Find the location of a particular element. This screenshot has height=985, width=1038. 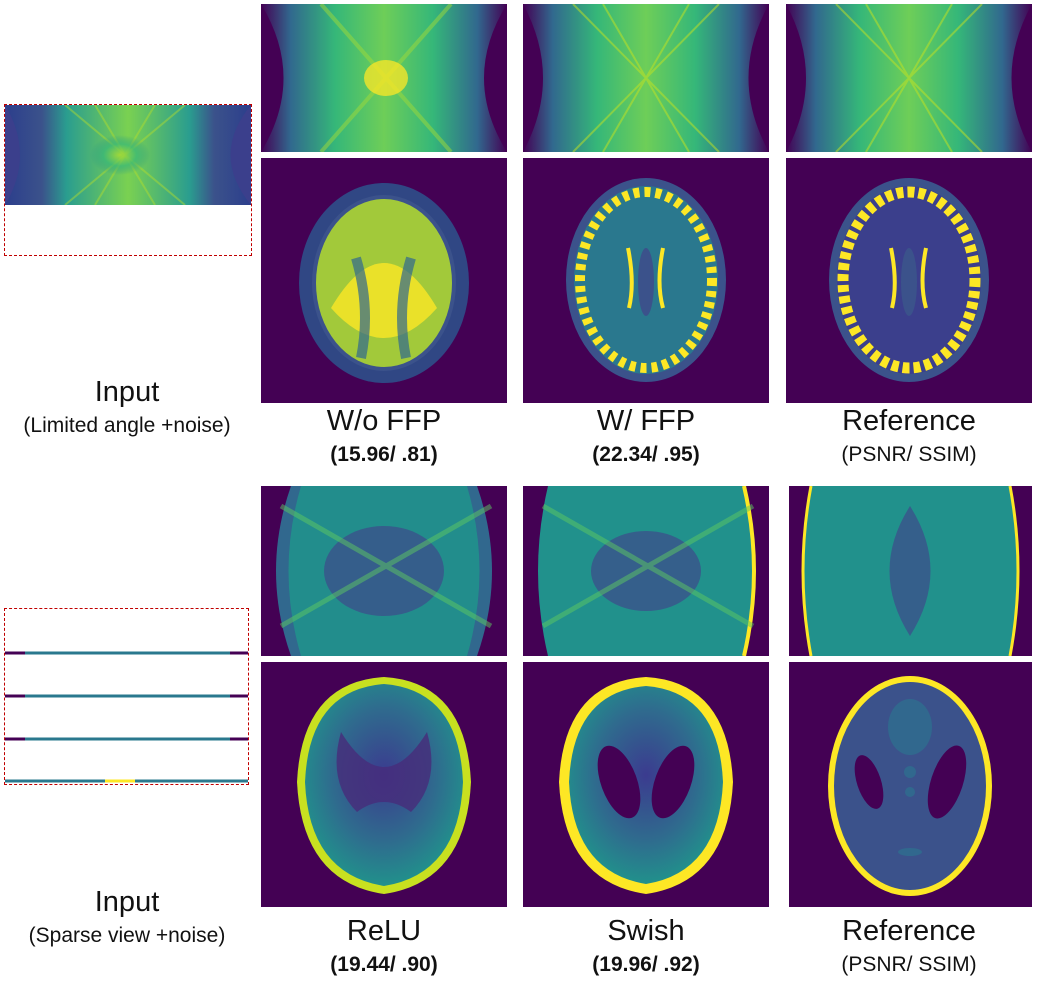

top-col3-reconstruction is located at coordinates (909, 280).